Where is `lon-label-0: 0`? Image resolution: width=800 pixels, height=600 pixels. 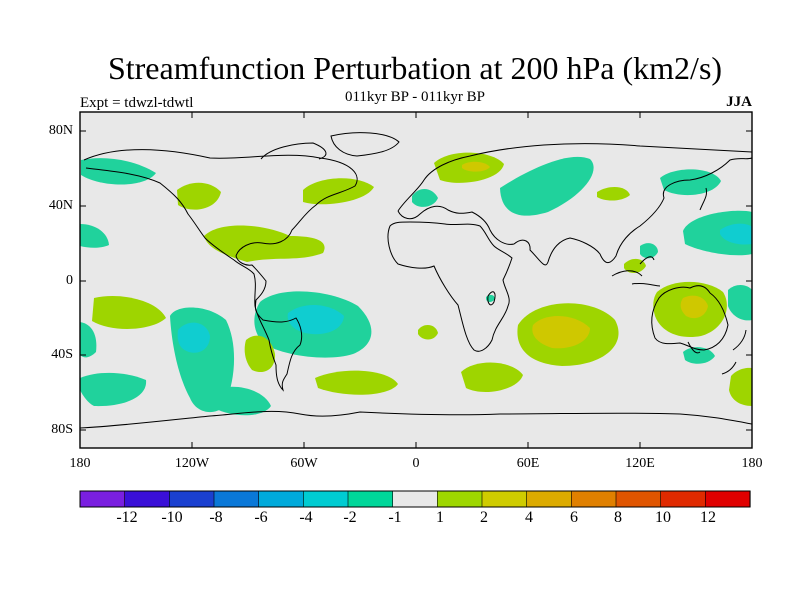
lon-label-0: 0 is located at coordinates (416, 463).